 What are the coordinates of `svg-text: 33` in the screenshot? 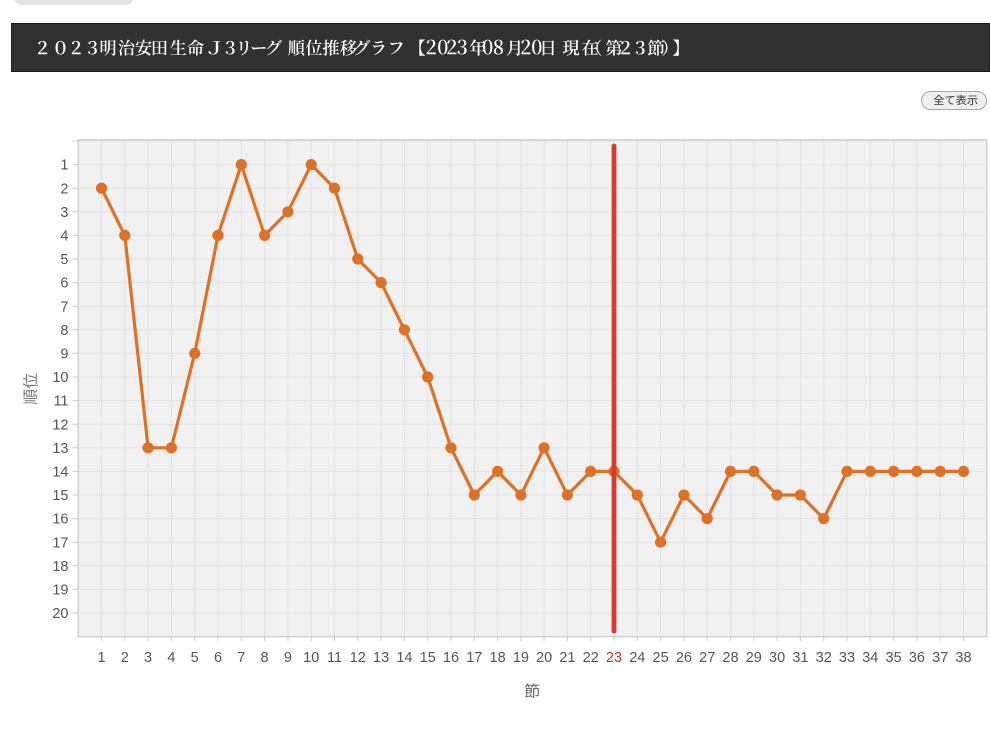 It's located at (847, 658).